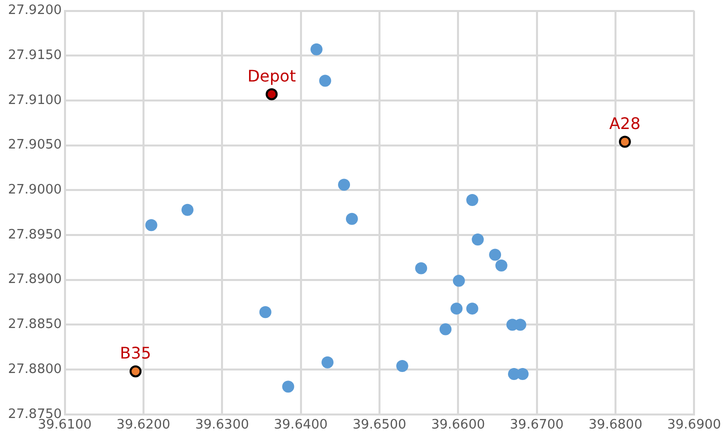  Describe the element at coordinates (458, 425) in the screenshot. I see `x-tick-label: 39.6600` at that location.